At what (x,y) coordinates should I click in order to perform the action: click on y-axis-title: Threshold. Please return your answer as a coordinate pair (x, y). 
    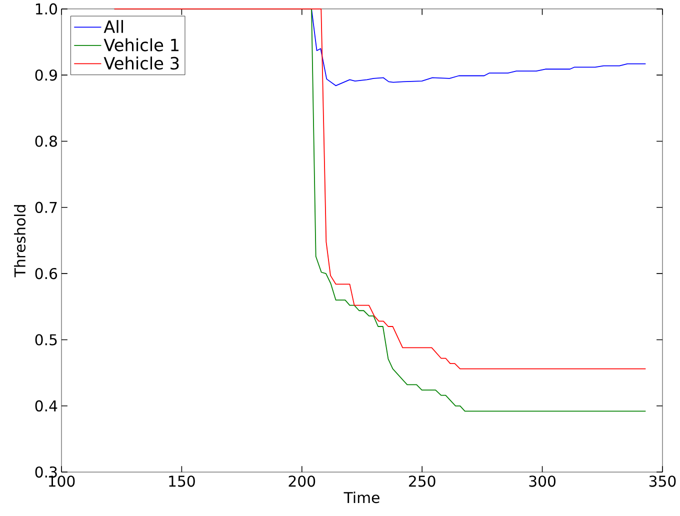
    Looking at the image, I should click on (20, 241).